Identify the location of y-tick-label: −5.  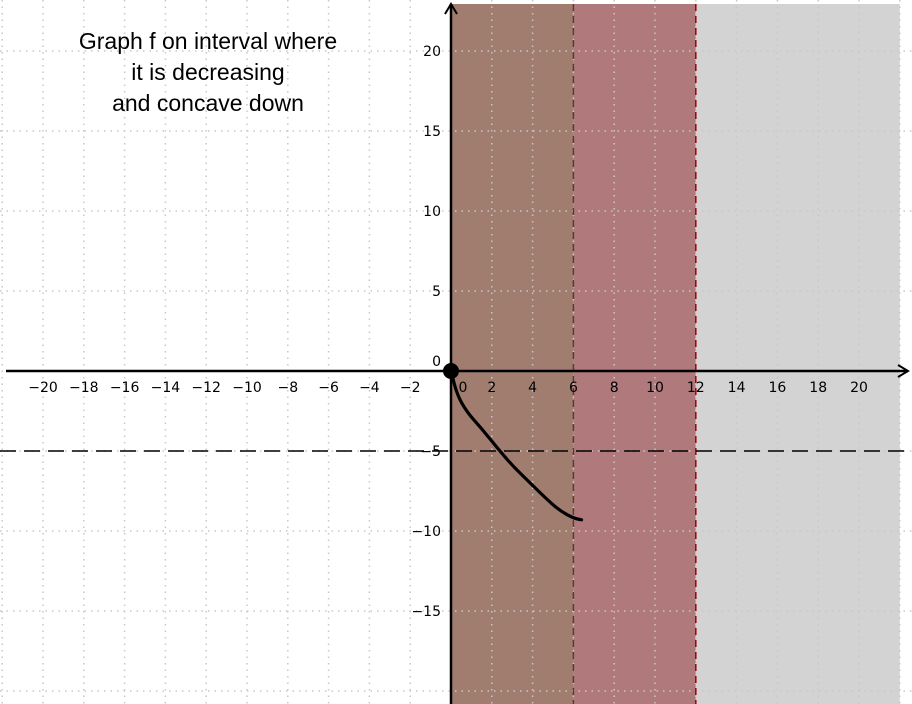
(430, 452).